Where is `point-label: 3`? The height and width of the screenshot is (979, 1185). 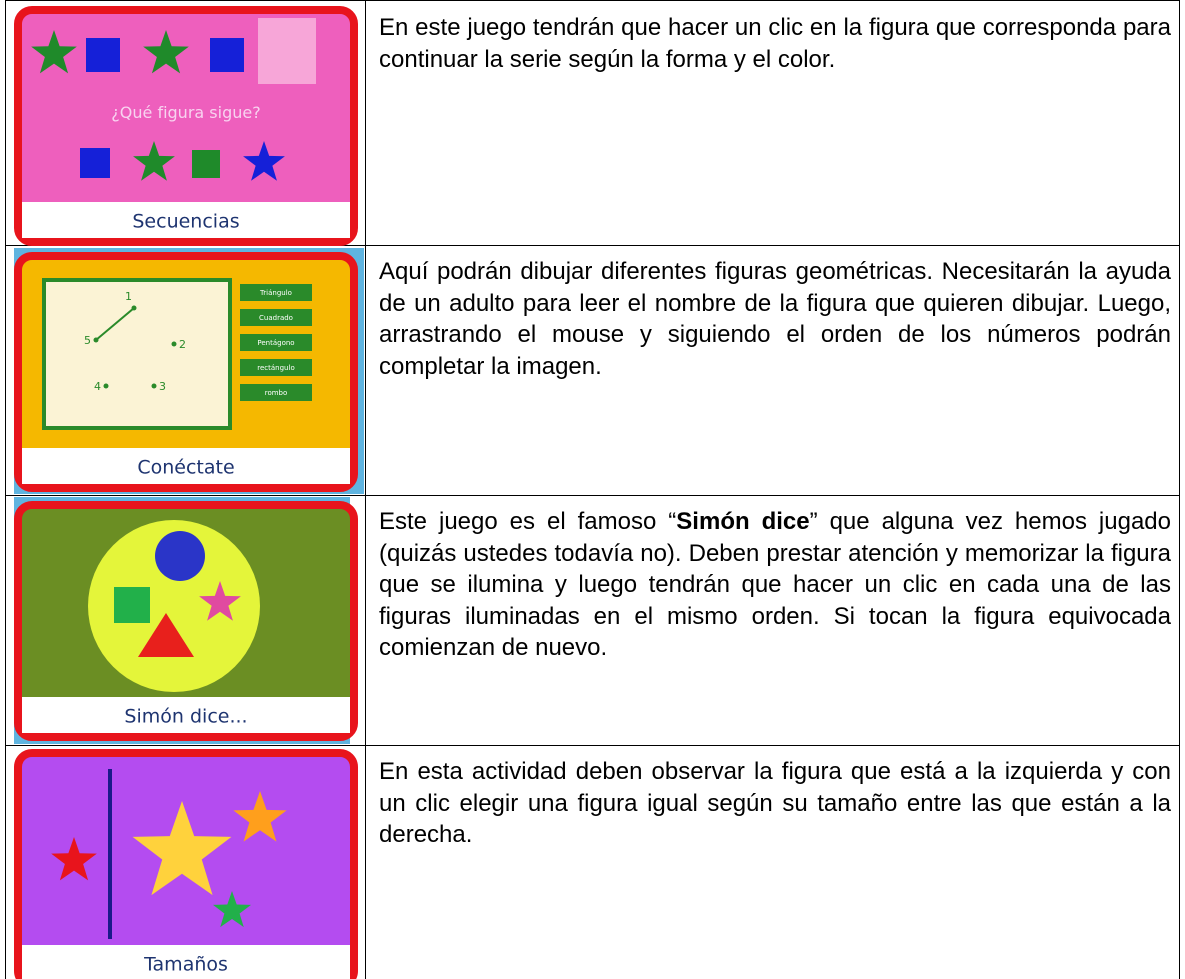 point-label: 3 is located at coordinates (162, 386).